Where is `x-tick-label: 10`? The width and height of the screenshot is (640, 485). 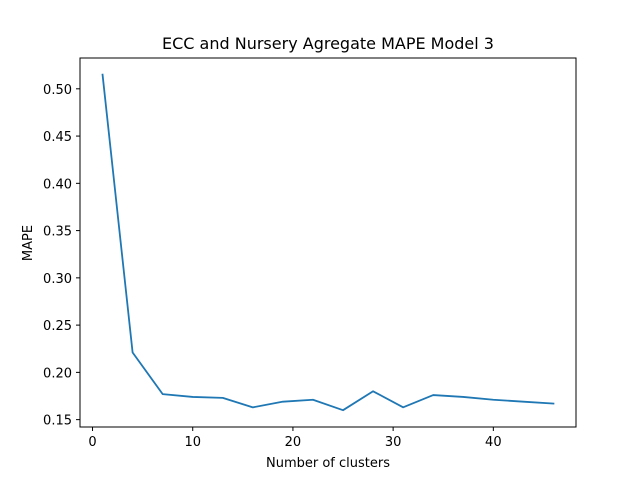 x-tick-label: 10 is located at coordinates (192, 442).